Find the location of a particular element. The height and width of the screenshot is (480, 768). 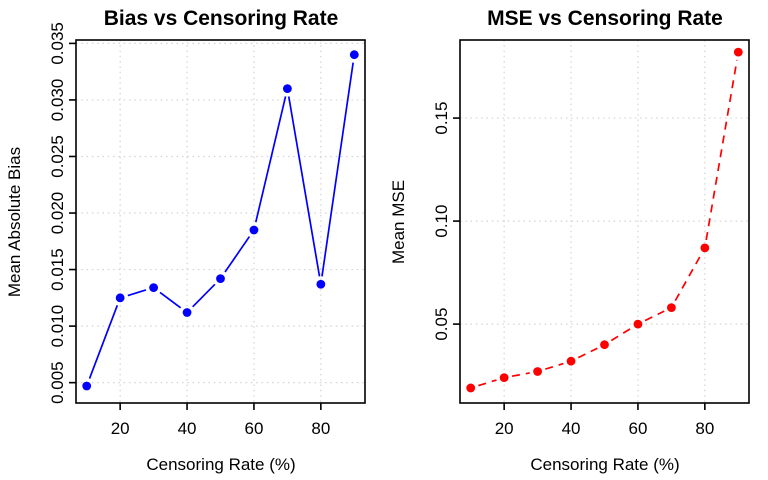

mse-plot-title: MSE vs Censoring Rate is located at coordinates (605, 18).